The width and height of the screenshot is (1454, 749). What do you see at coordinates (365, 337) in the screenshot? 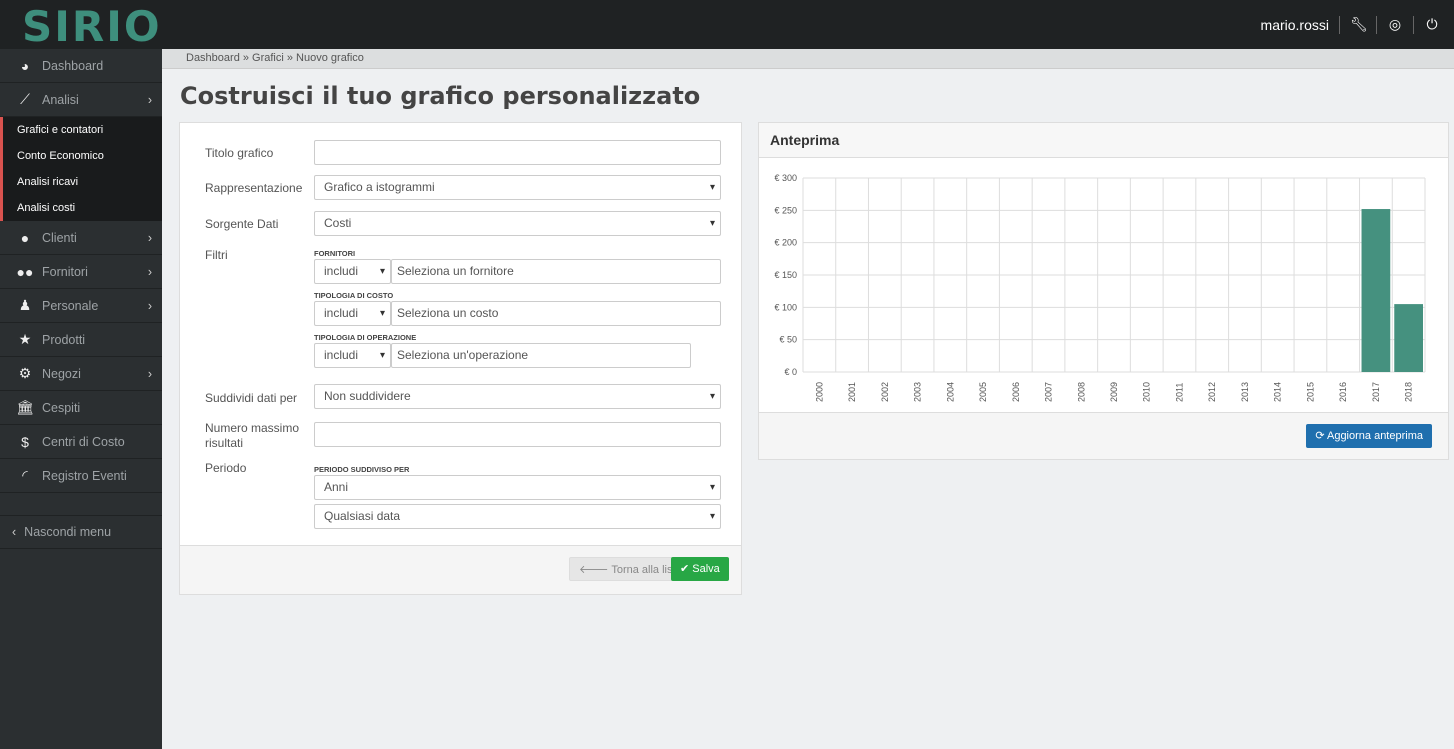
I see `operation-type-label: TIPOLOGIA DI OPERAZIONE` at bounding box center [365, 337].